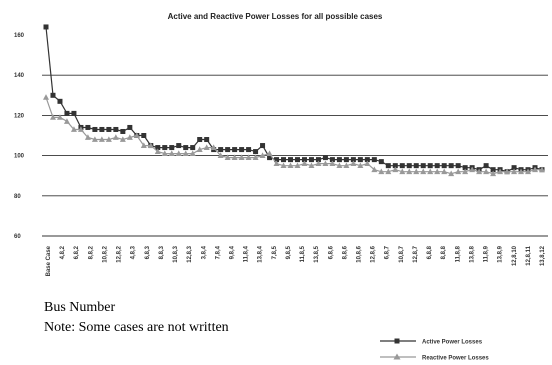  I want to click on x-tick-label: 10,8,6, so click(360, 253).